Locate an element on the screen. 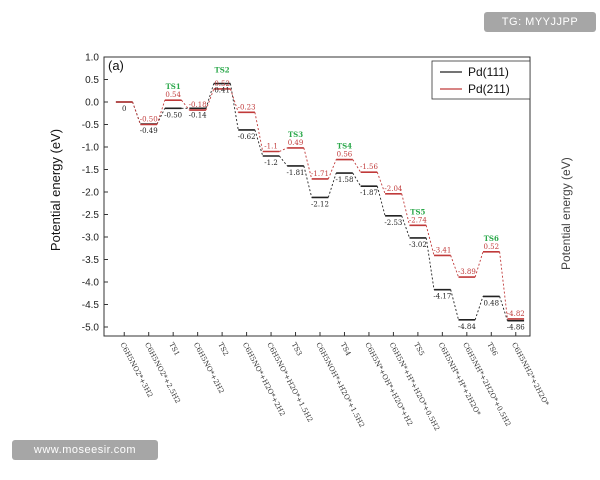 This screenshot has height=480, width=600. y-tick-label: -1.5 is located at coordinates (91, 170).